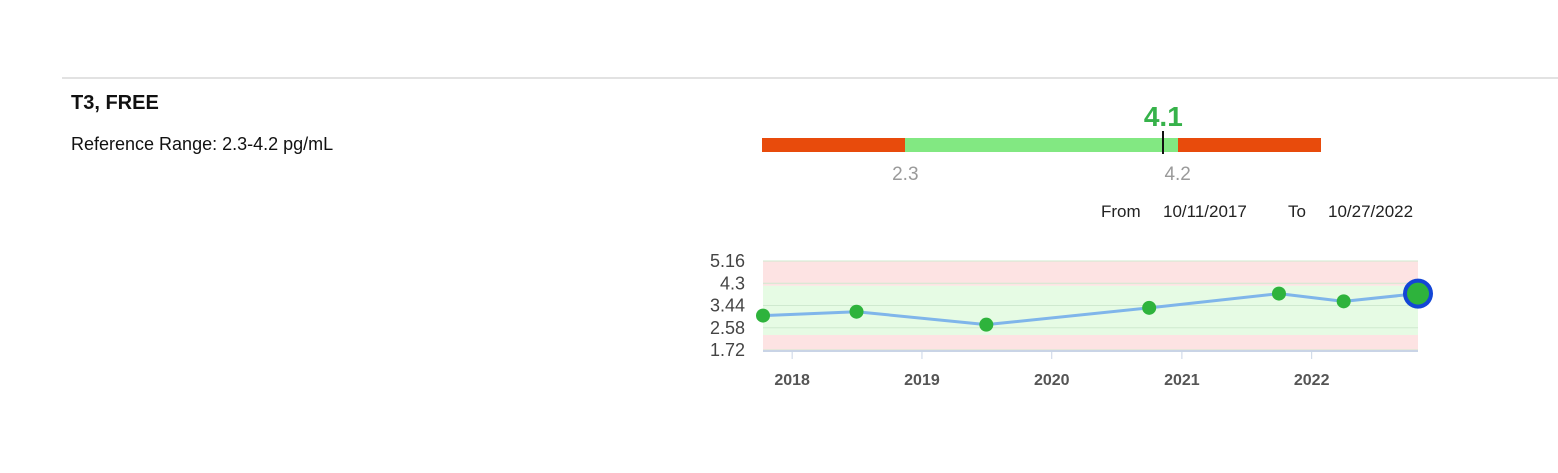 The image size is (1558, 473). What do you see at coordinates (1297, 211) in the screenshot?
I see `date-to-label: To` at bounding box center [1297, 211].